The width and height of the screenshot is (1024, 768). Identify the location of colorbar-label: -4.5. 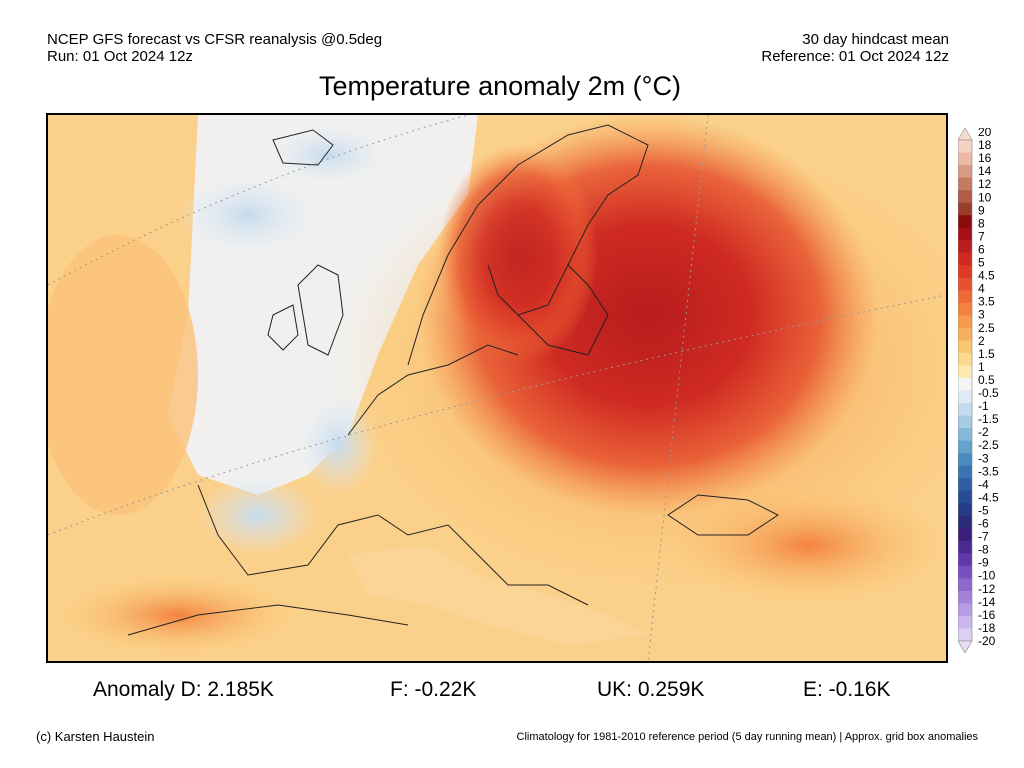
(988, 497).